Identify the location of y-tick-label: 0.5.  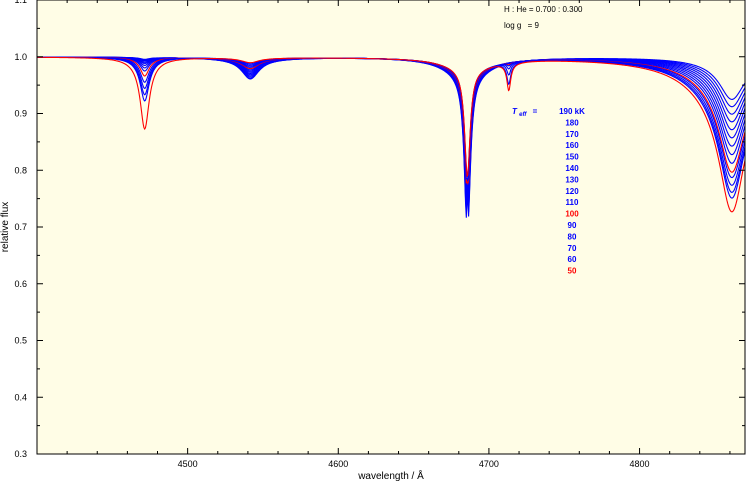
(20, 341).